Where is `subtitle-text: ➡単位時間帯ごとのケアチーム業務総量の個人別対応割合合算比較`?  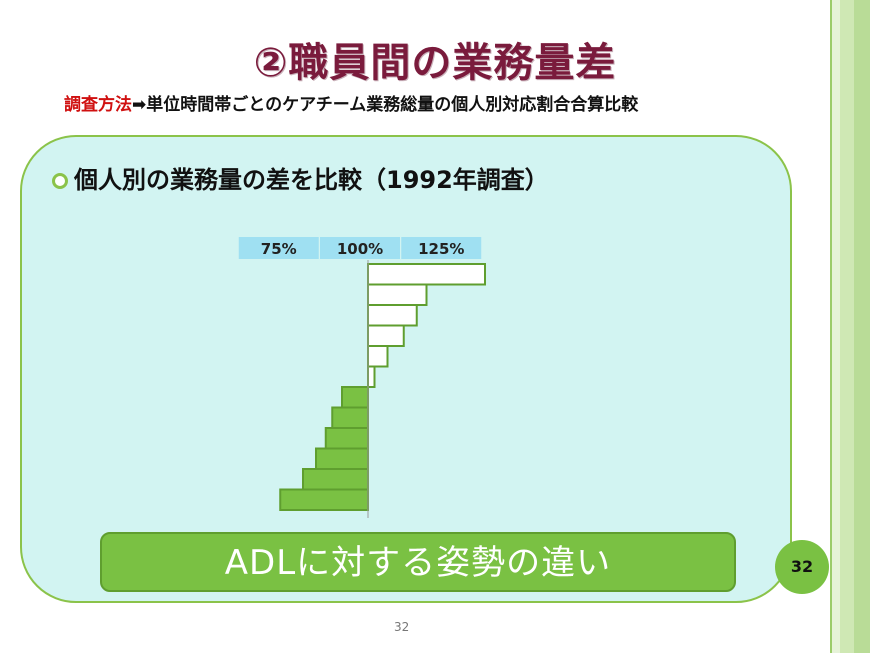 subtitle-text: ➡単位時間帯ごとのケアチーム業務総量の個人別対応割合合算比較 is located at coordinates (385, 105).